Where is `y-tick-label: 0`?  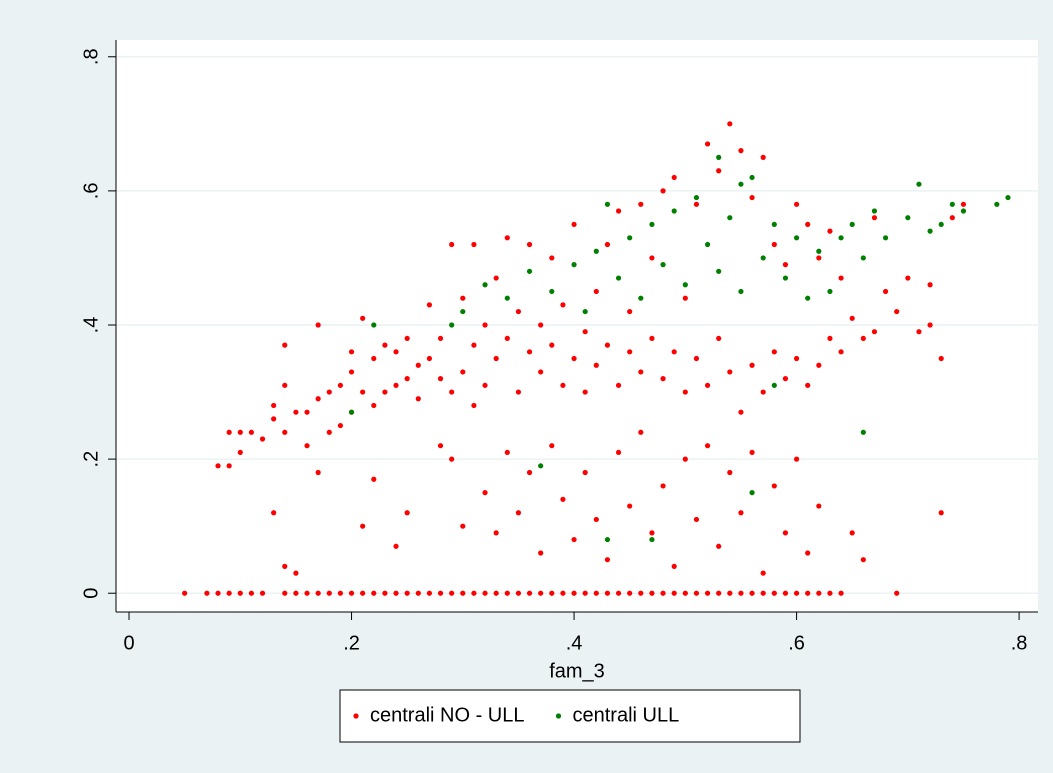
y-tick-label: 0 is located at coordinates (91, 593).